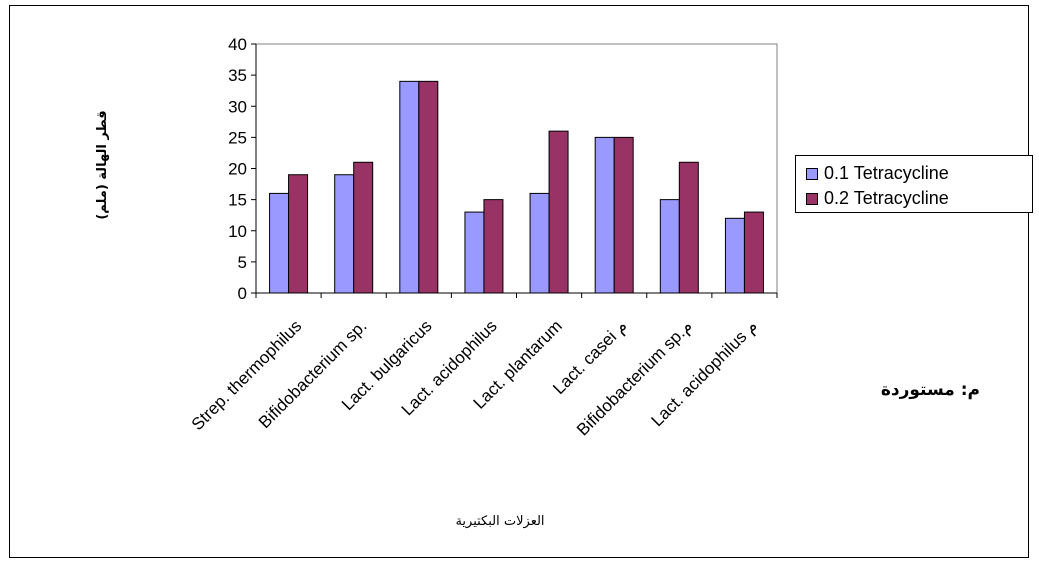 The image size is (1039, 566). I want to click on y-tick-label: 15, so click(237, 200).